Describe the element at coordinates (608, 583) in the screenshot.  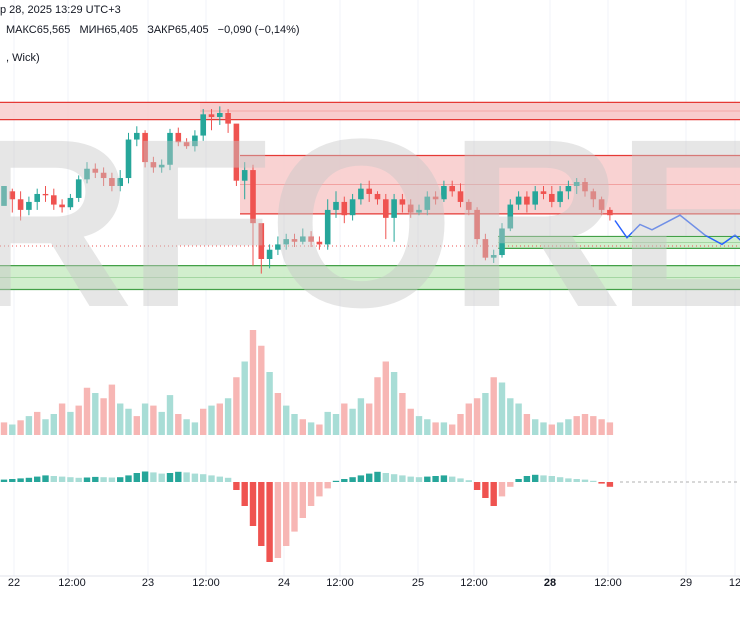
I see `time-axis-label-9: 12:00` at that location.